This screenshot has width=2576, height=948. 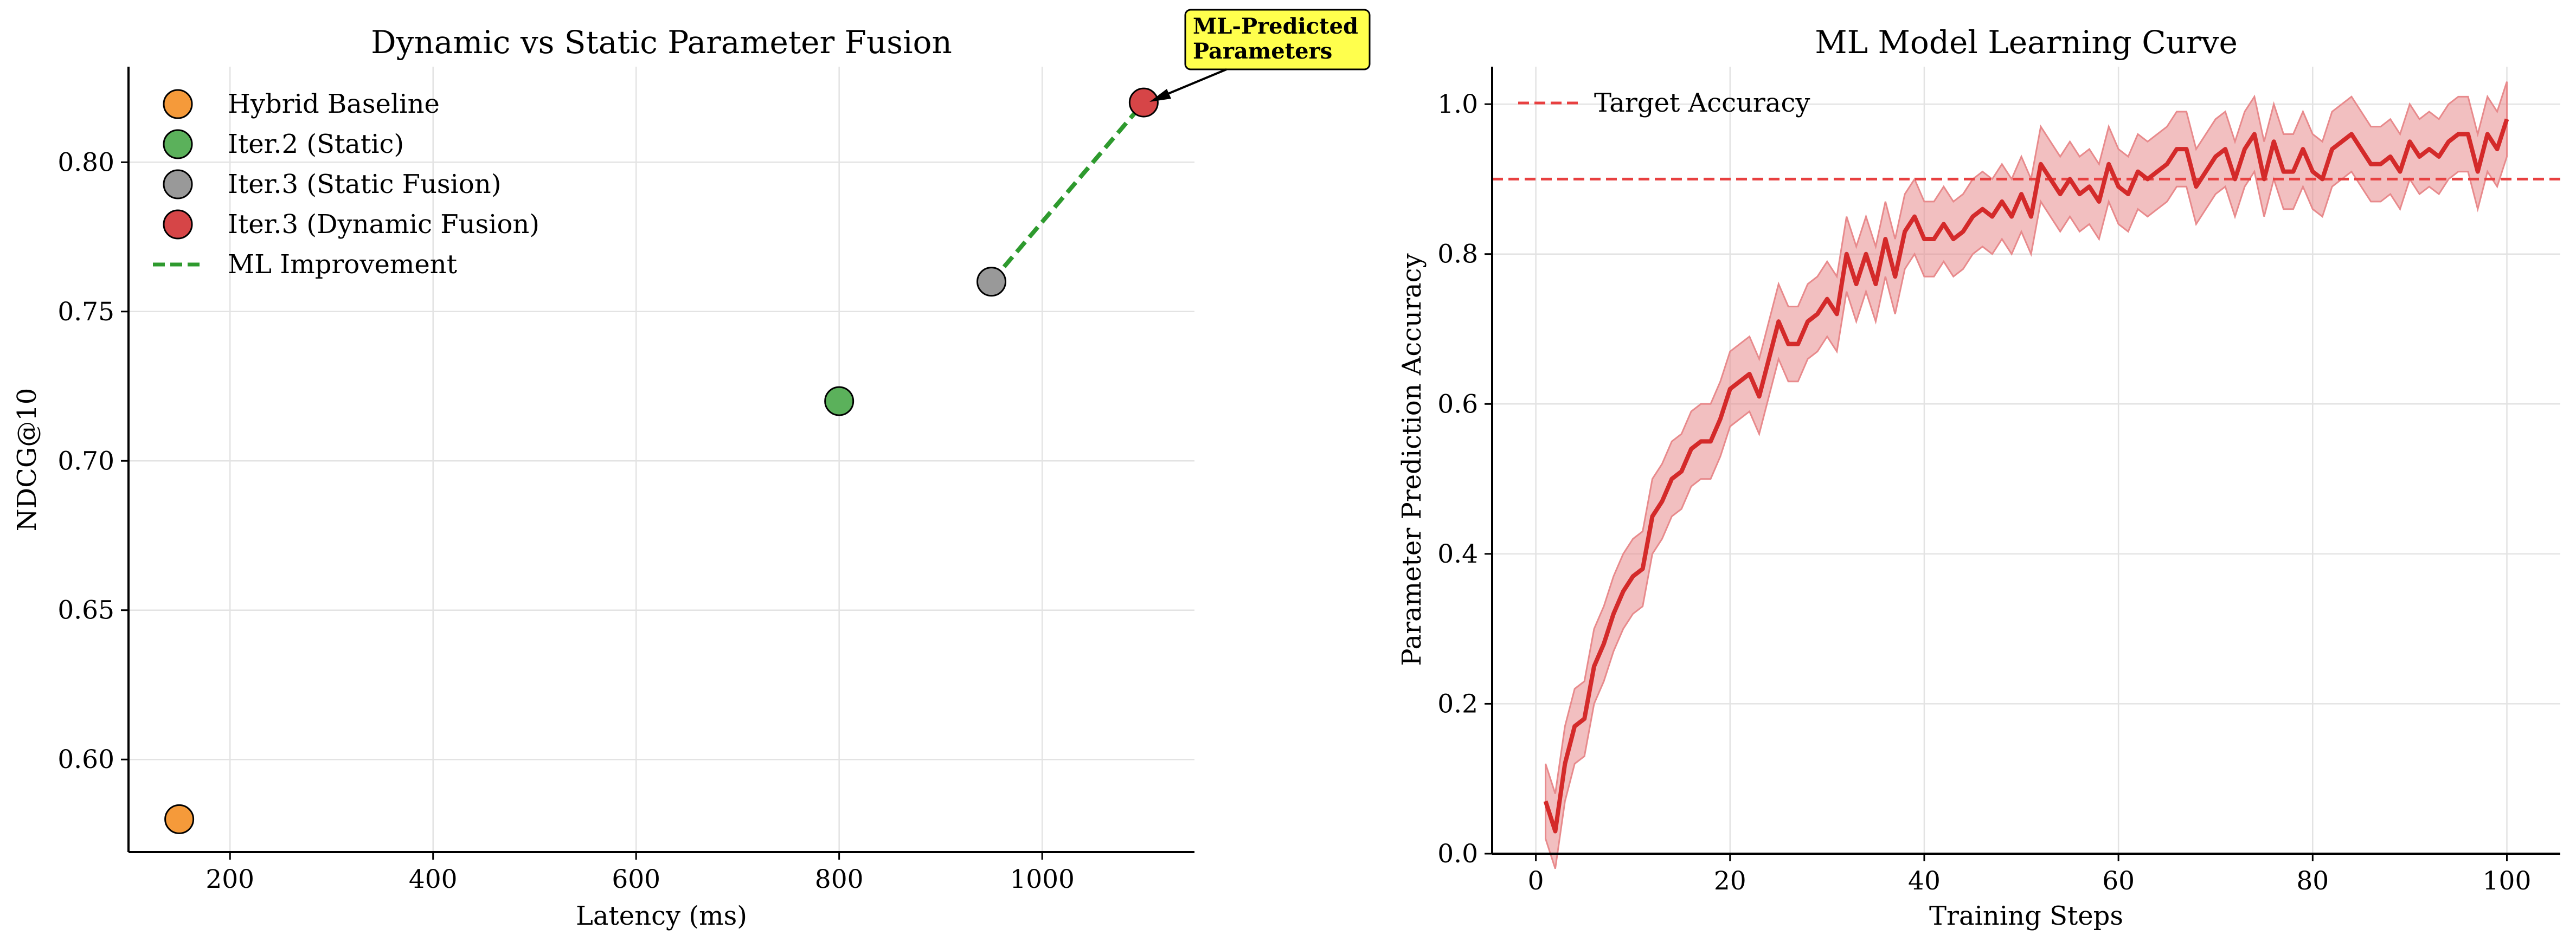 I want to click on y-tick-label: 0.65, so click(x=86, y=610).